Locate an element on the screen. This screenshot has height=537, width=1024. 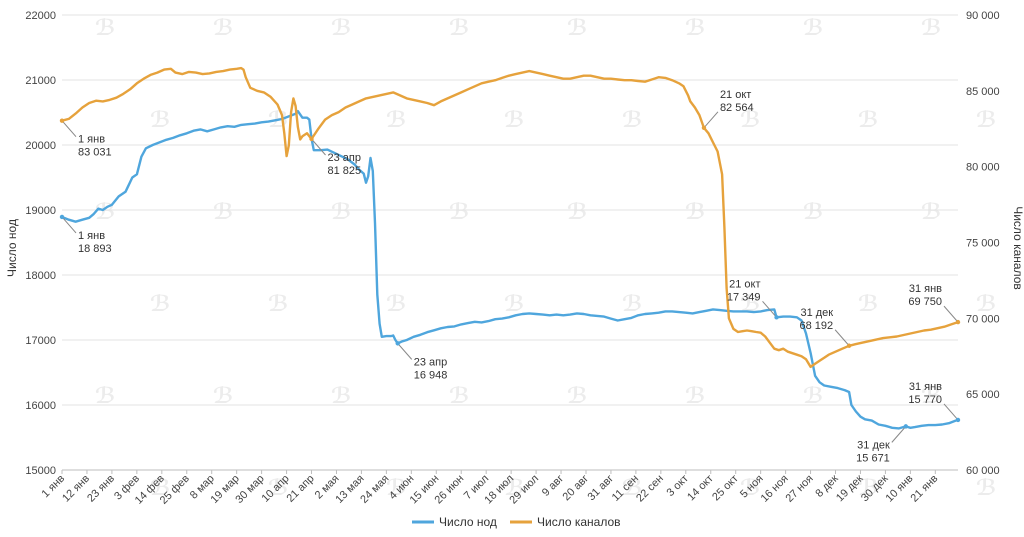
right-axis-title: Число каналов is located at coordinates (1017, 248).